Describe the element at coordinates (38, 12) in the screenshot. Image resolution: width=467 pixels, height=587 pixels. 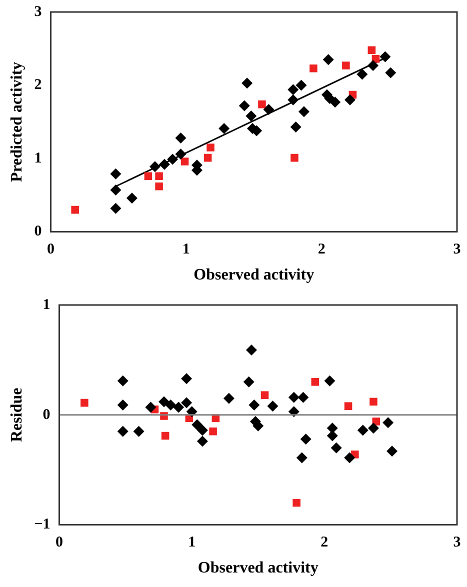
I see `y-tick-label: 3` at that location.